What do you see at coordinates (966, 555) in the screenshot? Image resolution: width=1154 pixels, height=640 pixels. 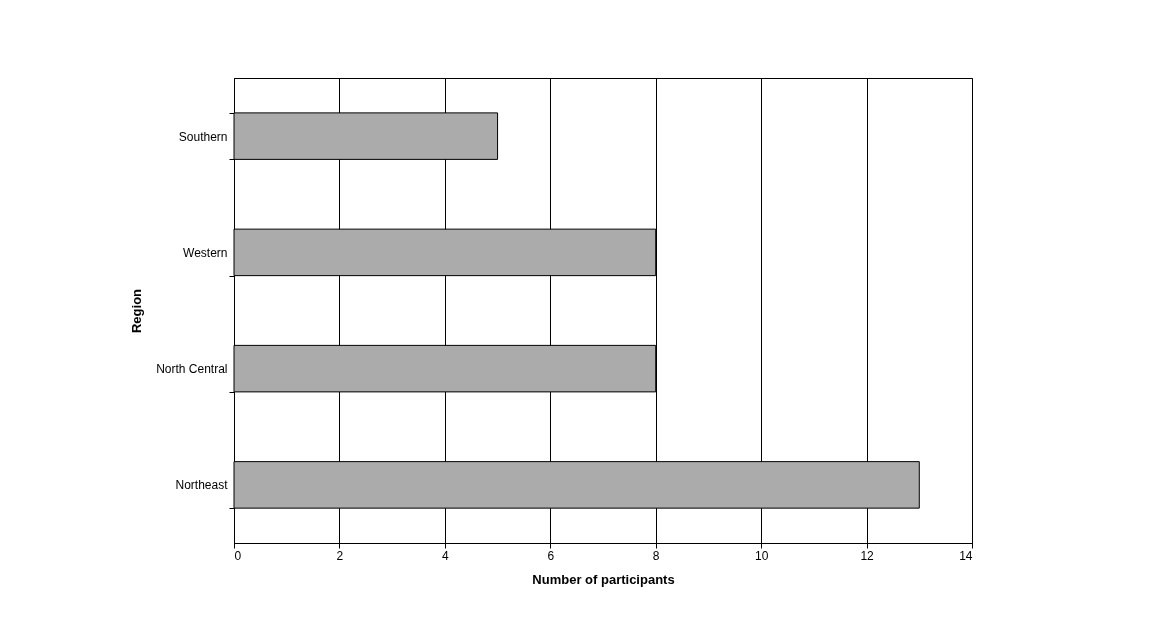 I see `x-tick-label: 14` at bounding box center [966, 555].